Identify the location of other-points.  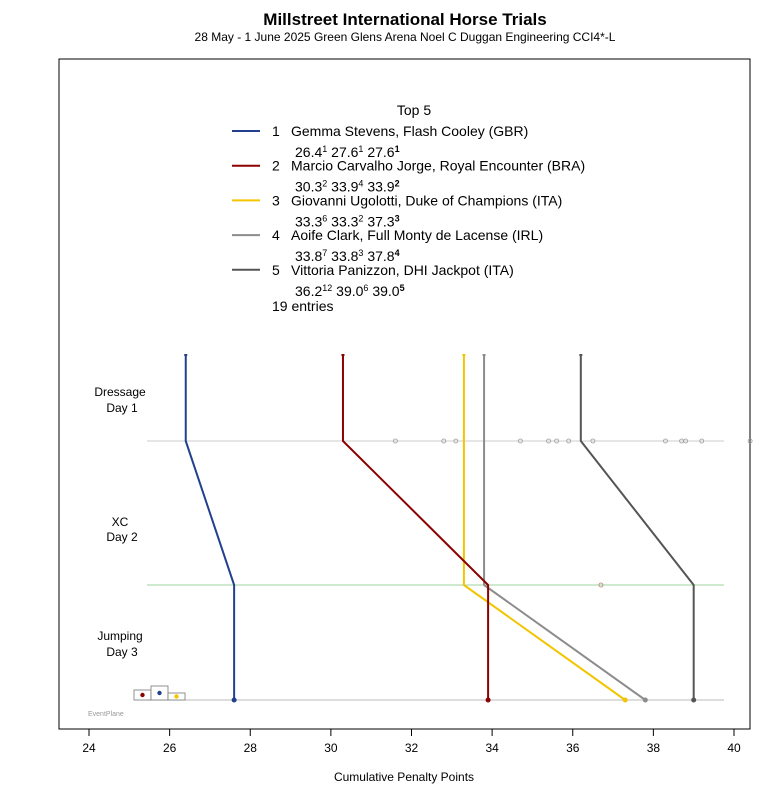
(572, 513).